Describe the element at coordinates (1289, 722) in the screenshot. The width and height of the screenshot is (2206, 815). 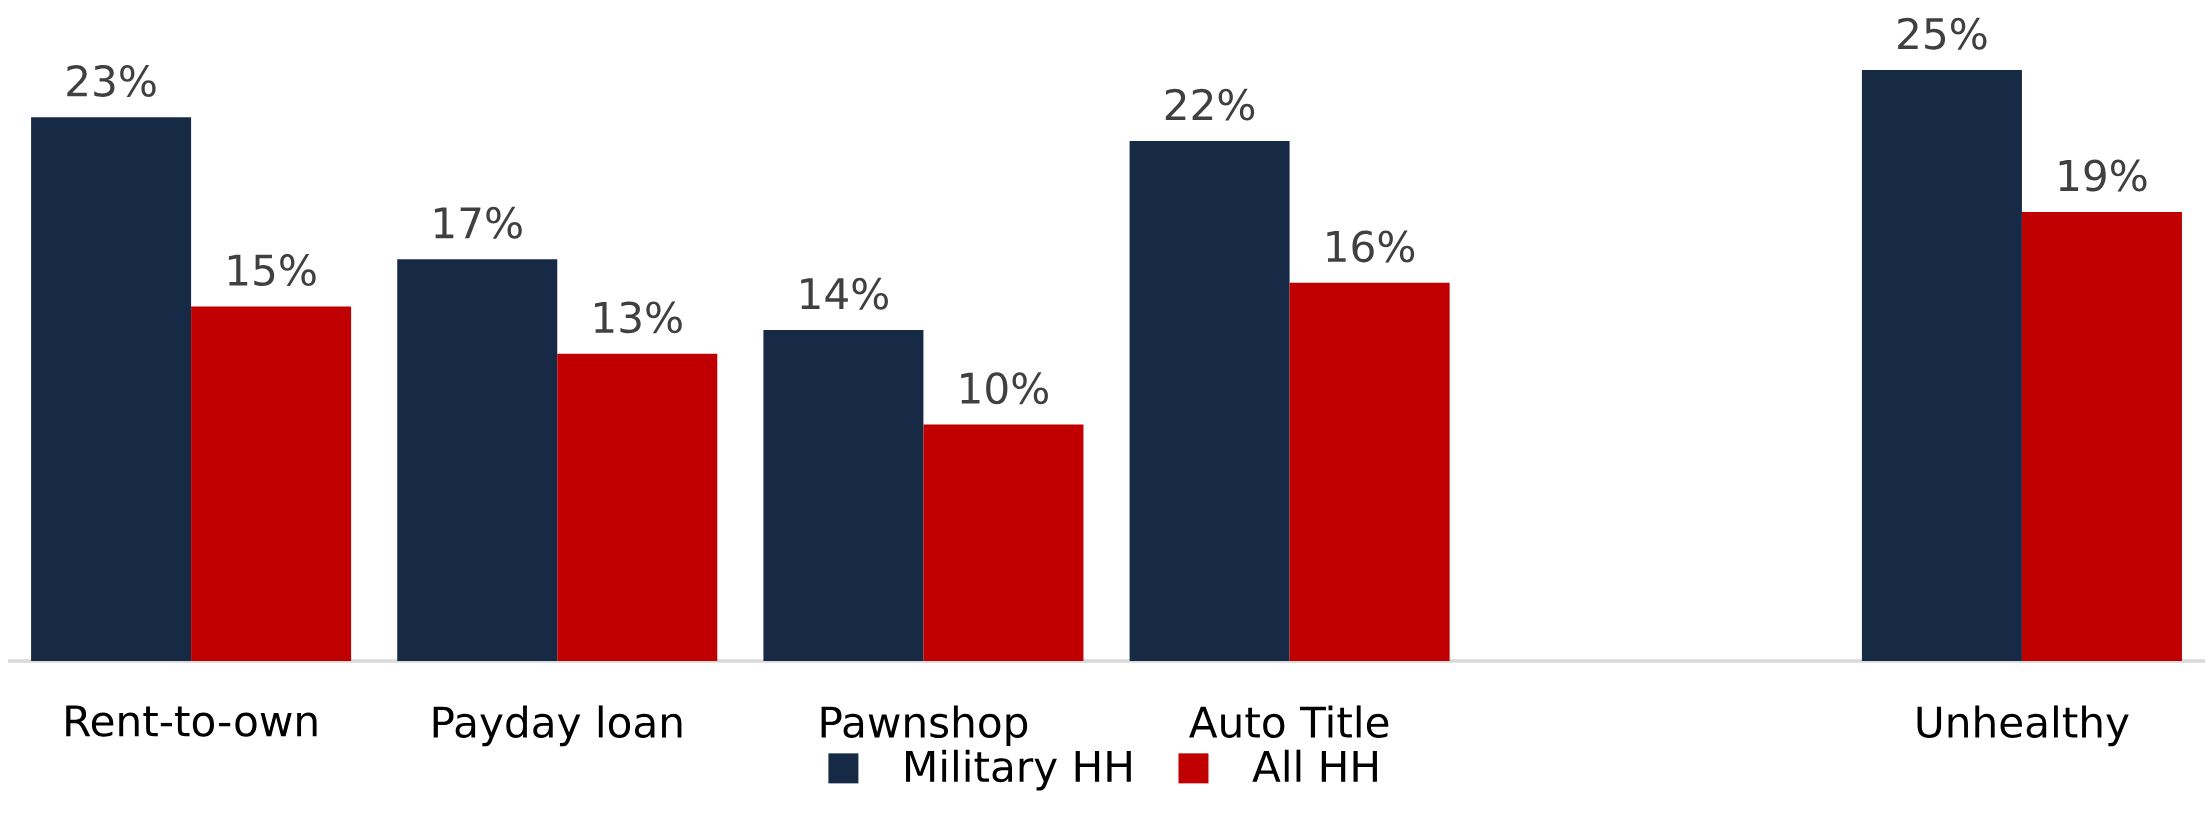
I see `x-tick-label: Auto Title` at that location.